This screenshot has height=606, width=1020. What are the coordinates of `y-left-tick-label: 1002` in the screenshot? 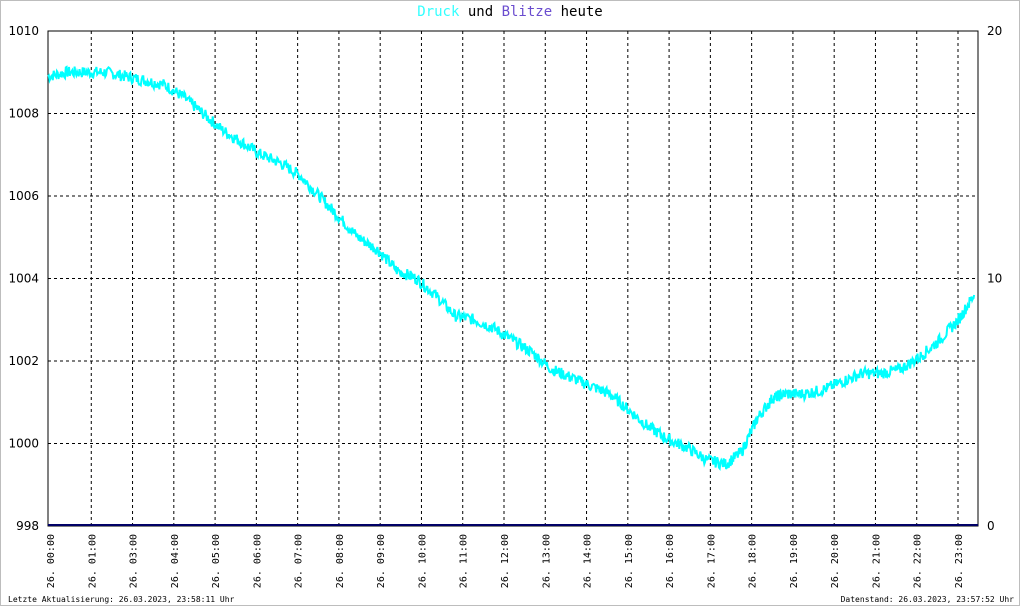 It's located at (23, 361).